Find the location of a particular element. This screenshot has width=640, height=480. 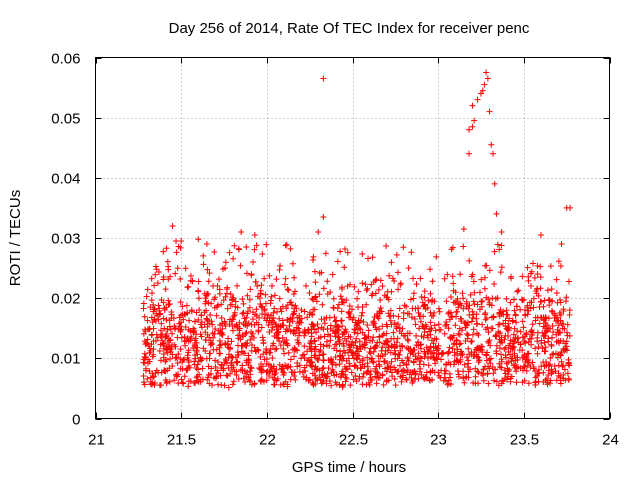

x-tick-label: 22.5 is located at coordinates (353, 440).